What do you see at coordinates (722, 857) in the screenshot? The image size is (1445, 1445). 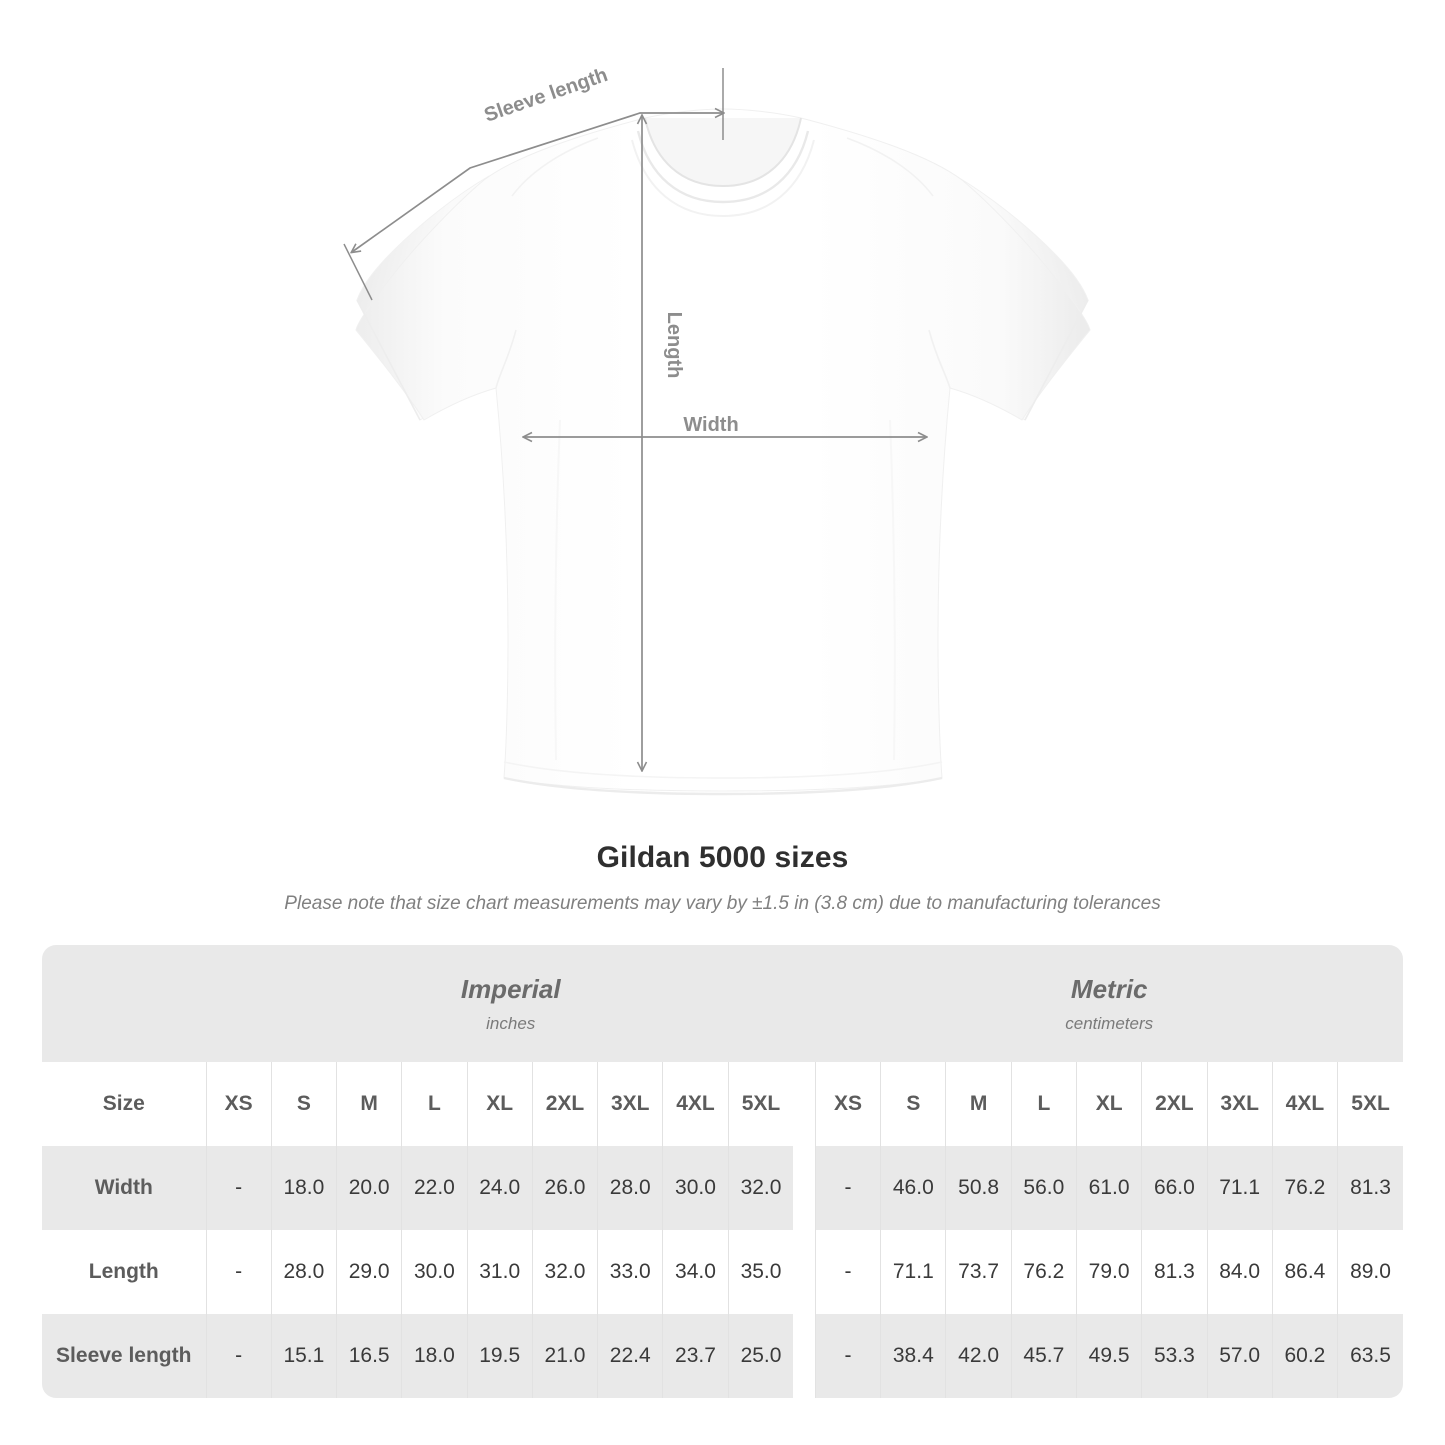 I see `page-title: Gildan 5000 sizes` at bounding box center [722, 857].